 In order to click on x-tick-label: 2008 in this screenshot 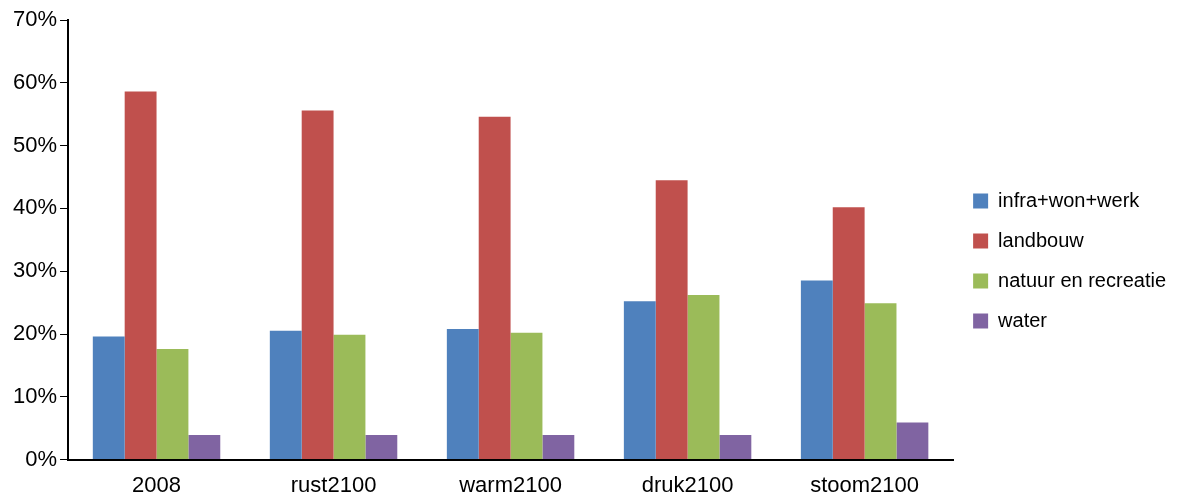, I will do `click(157, 484)`.